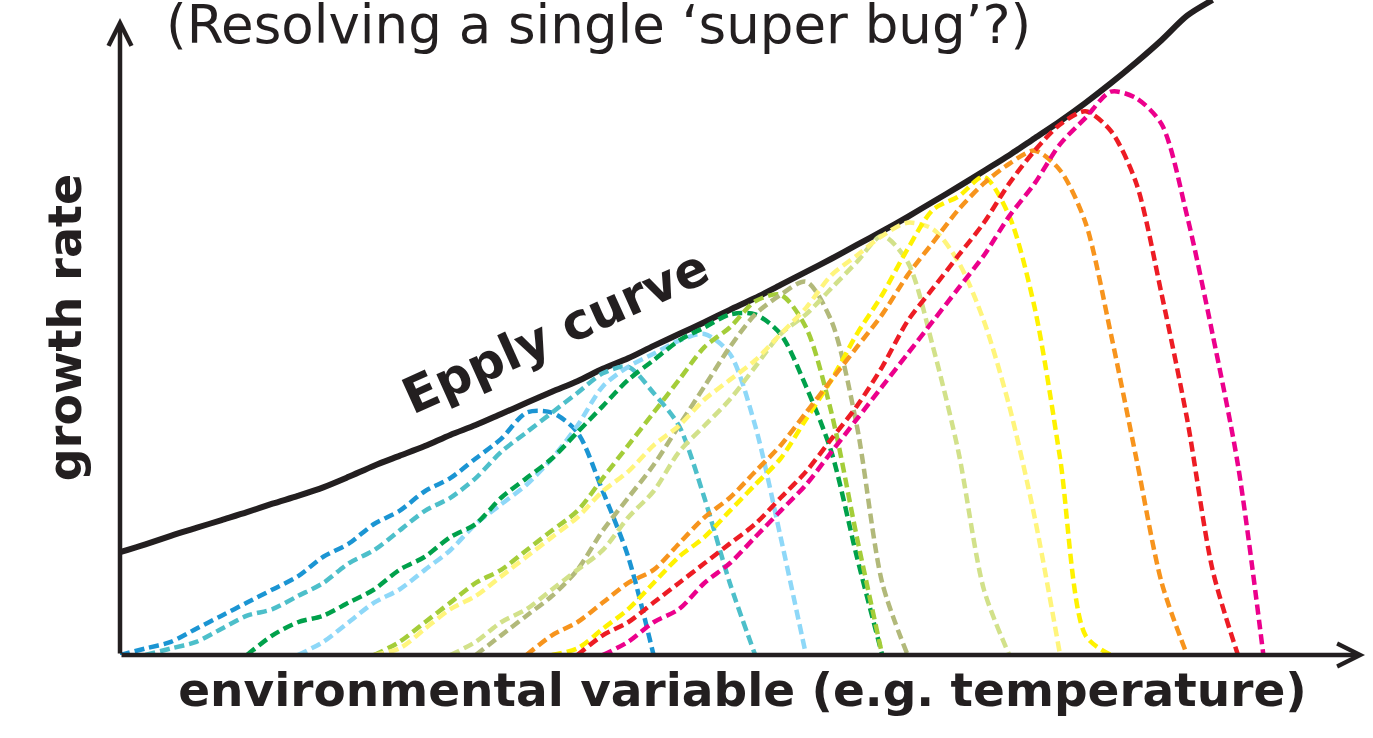 The height and width of the screenshot is (738, 1373). I want to click on x-axis-title: environmental variable (e.g. temperature), so click(742, 690).